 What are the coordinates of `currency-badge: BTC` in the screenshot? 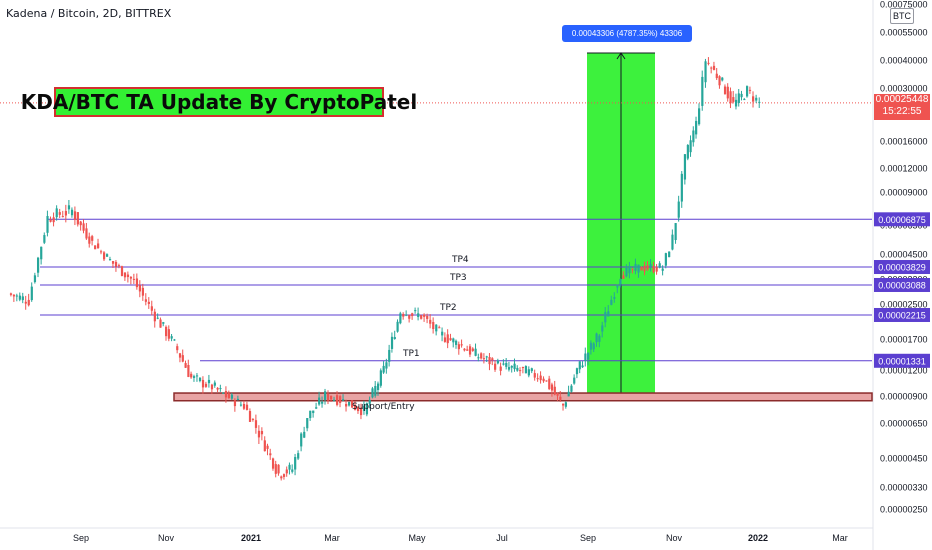 It's located at (902, 16).